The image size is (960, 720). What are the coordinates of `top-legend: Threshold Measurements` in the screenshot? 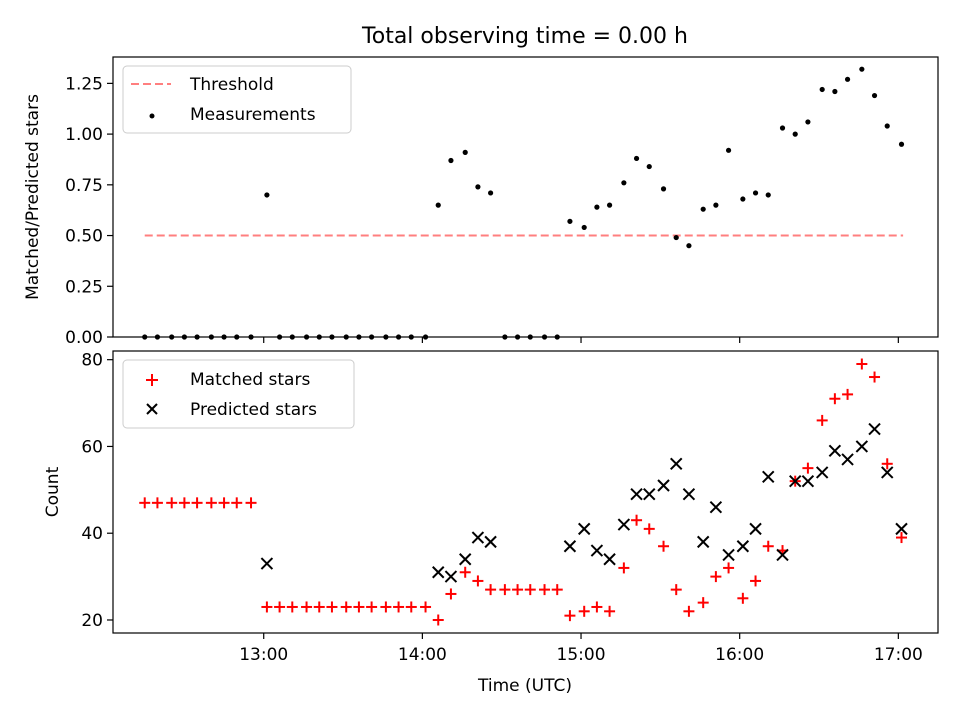 It's located at (237, 99).